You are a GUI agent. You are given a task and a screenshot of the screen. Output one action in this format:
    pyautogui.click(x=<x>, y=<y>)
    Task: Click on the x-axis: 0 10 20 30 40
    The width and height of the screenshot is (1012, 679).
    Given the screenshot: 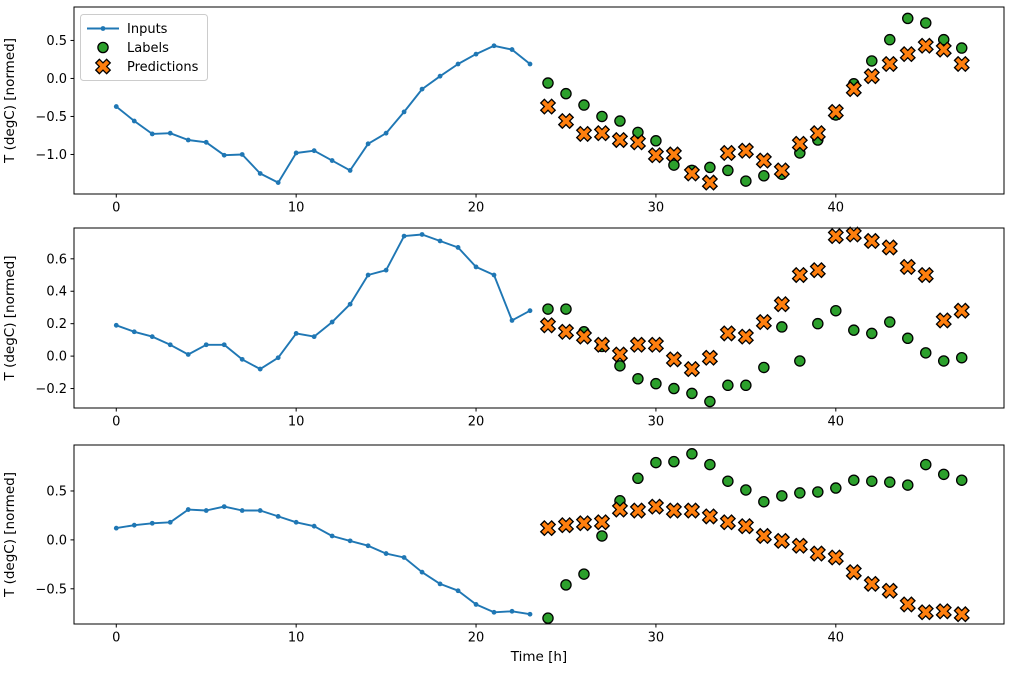 What is the action you would take?
    pyautogui.click(x=478, y=419)
    